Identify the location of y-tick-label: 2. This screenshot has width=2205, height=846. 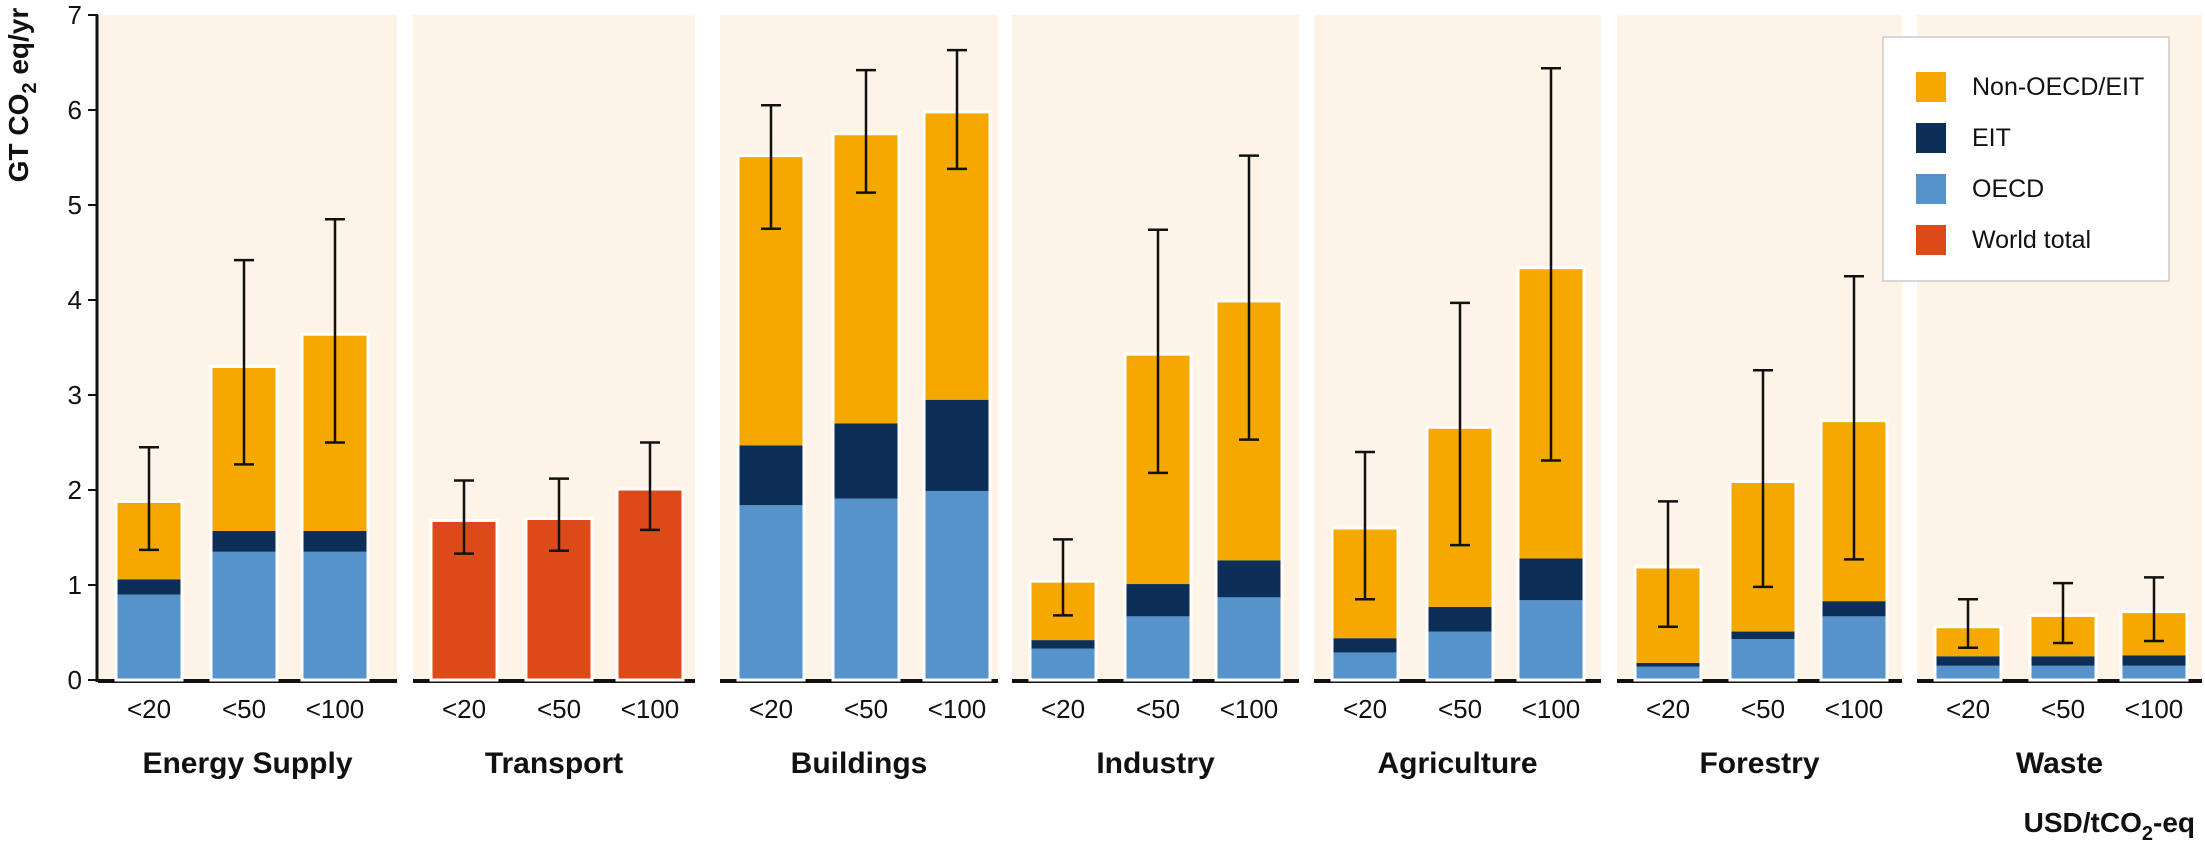
(75, 490).